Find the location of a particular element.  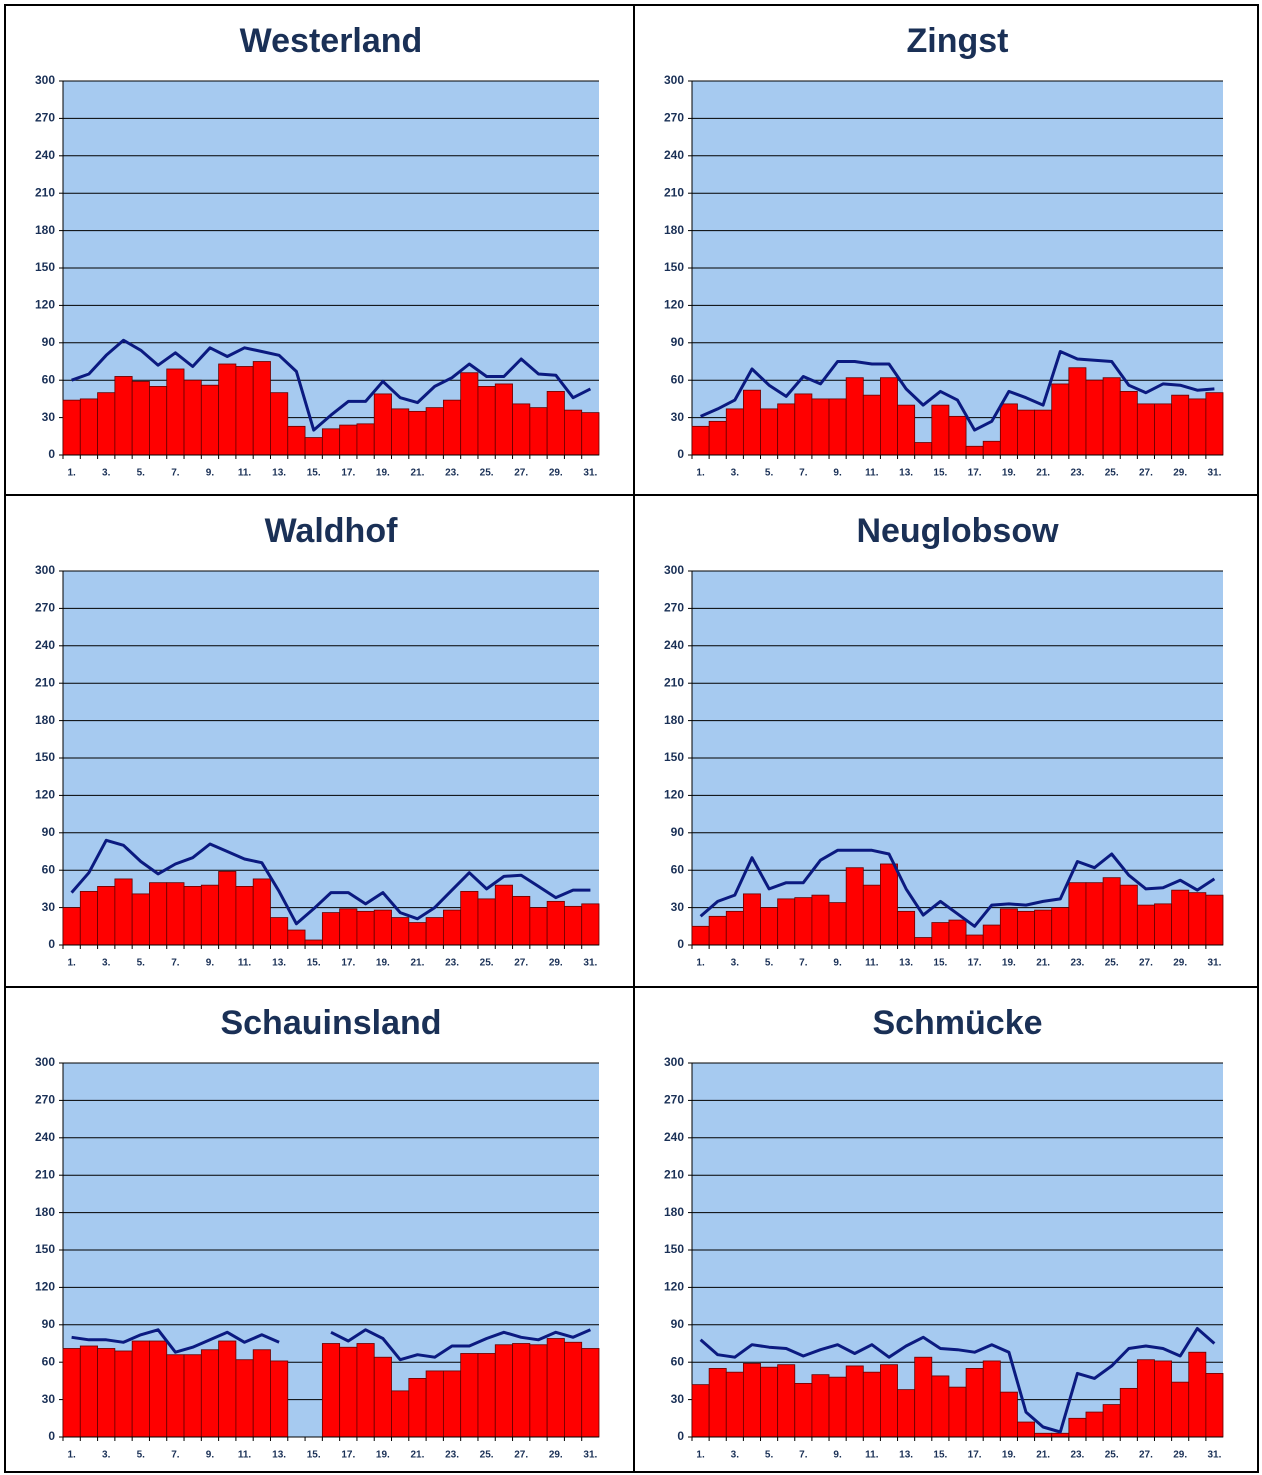

x-tick-label: 29. is located at coordinates (1180, 963).